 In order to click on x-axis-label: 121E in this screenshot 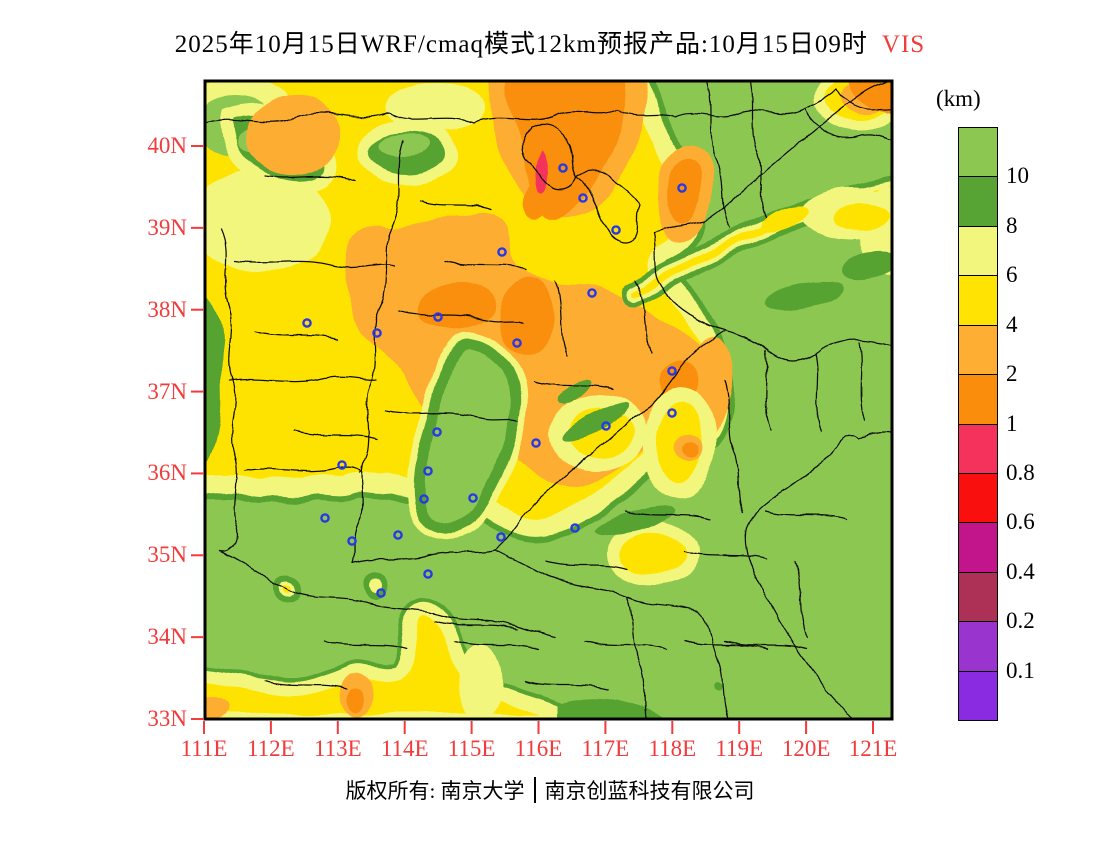, I will do `click(873, 748)`.